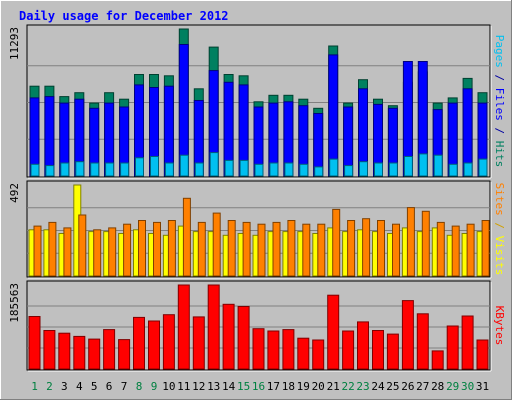 This screenshot has height=405, width=512. I want to click on x-tick-label: 7, so click(124, 386).